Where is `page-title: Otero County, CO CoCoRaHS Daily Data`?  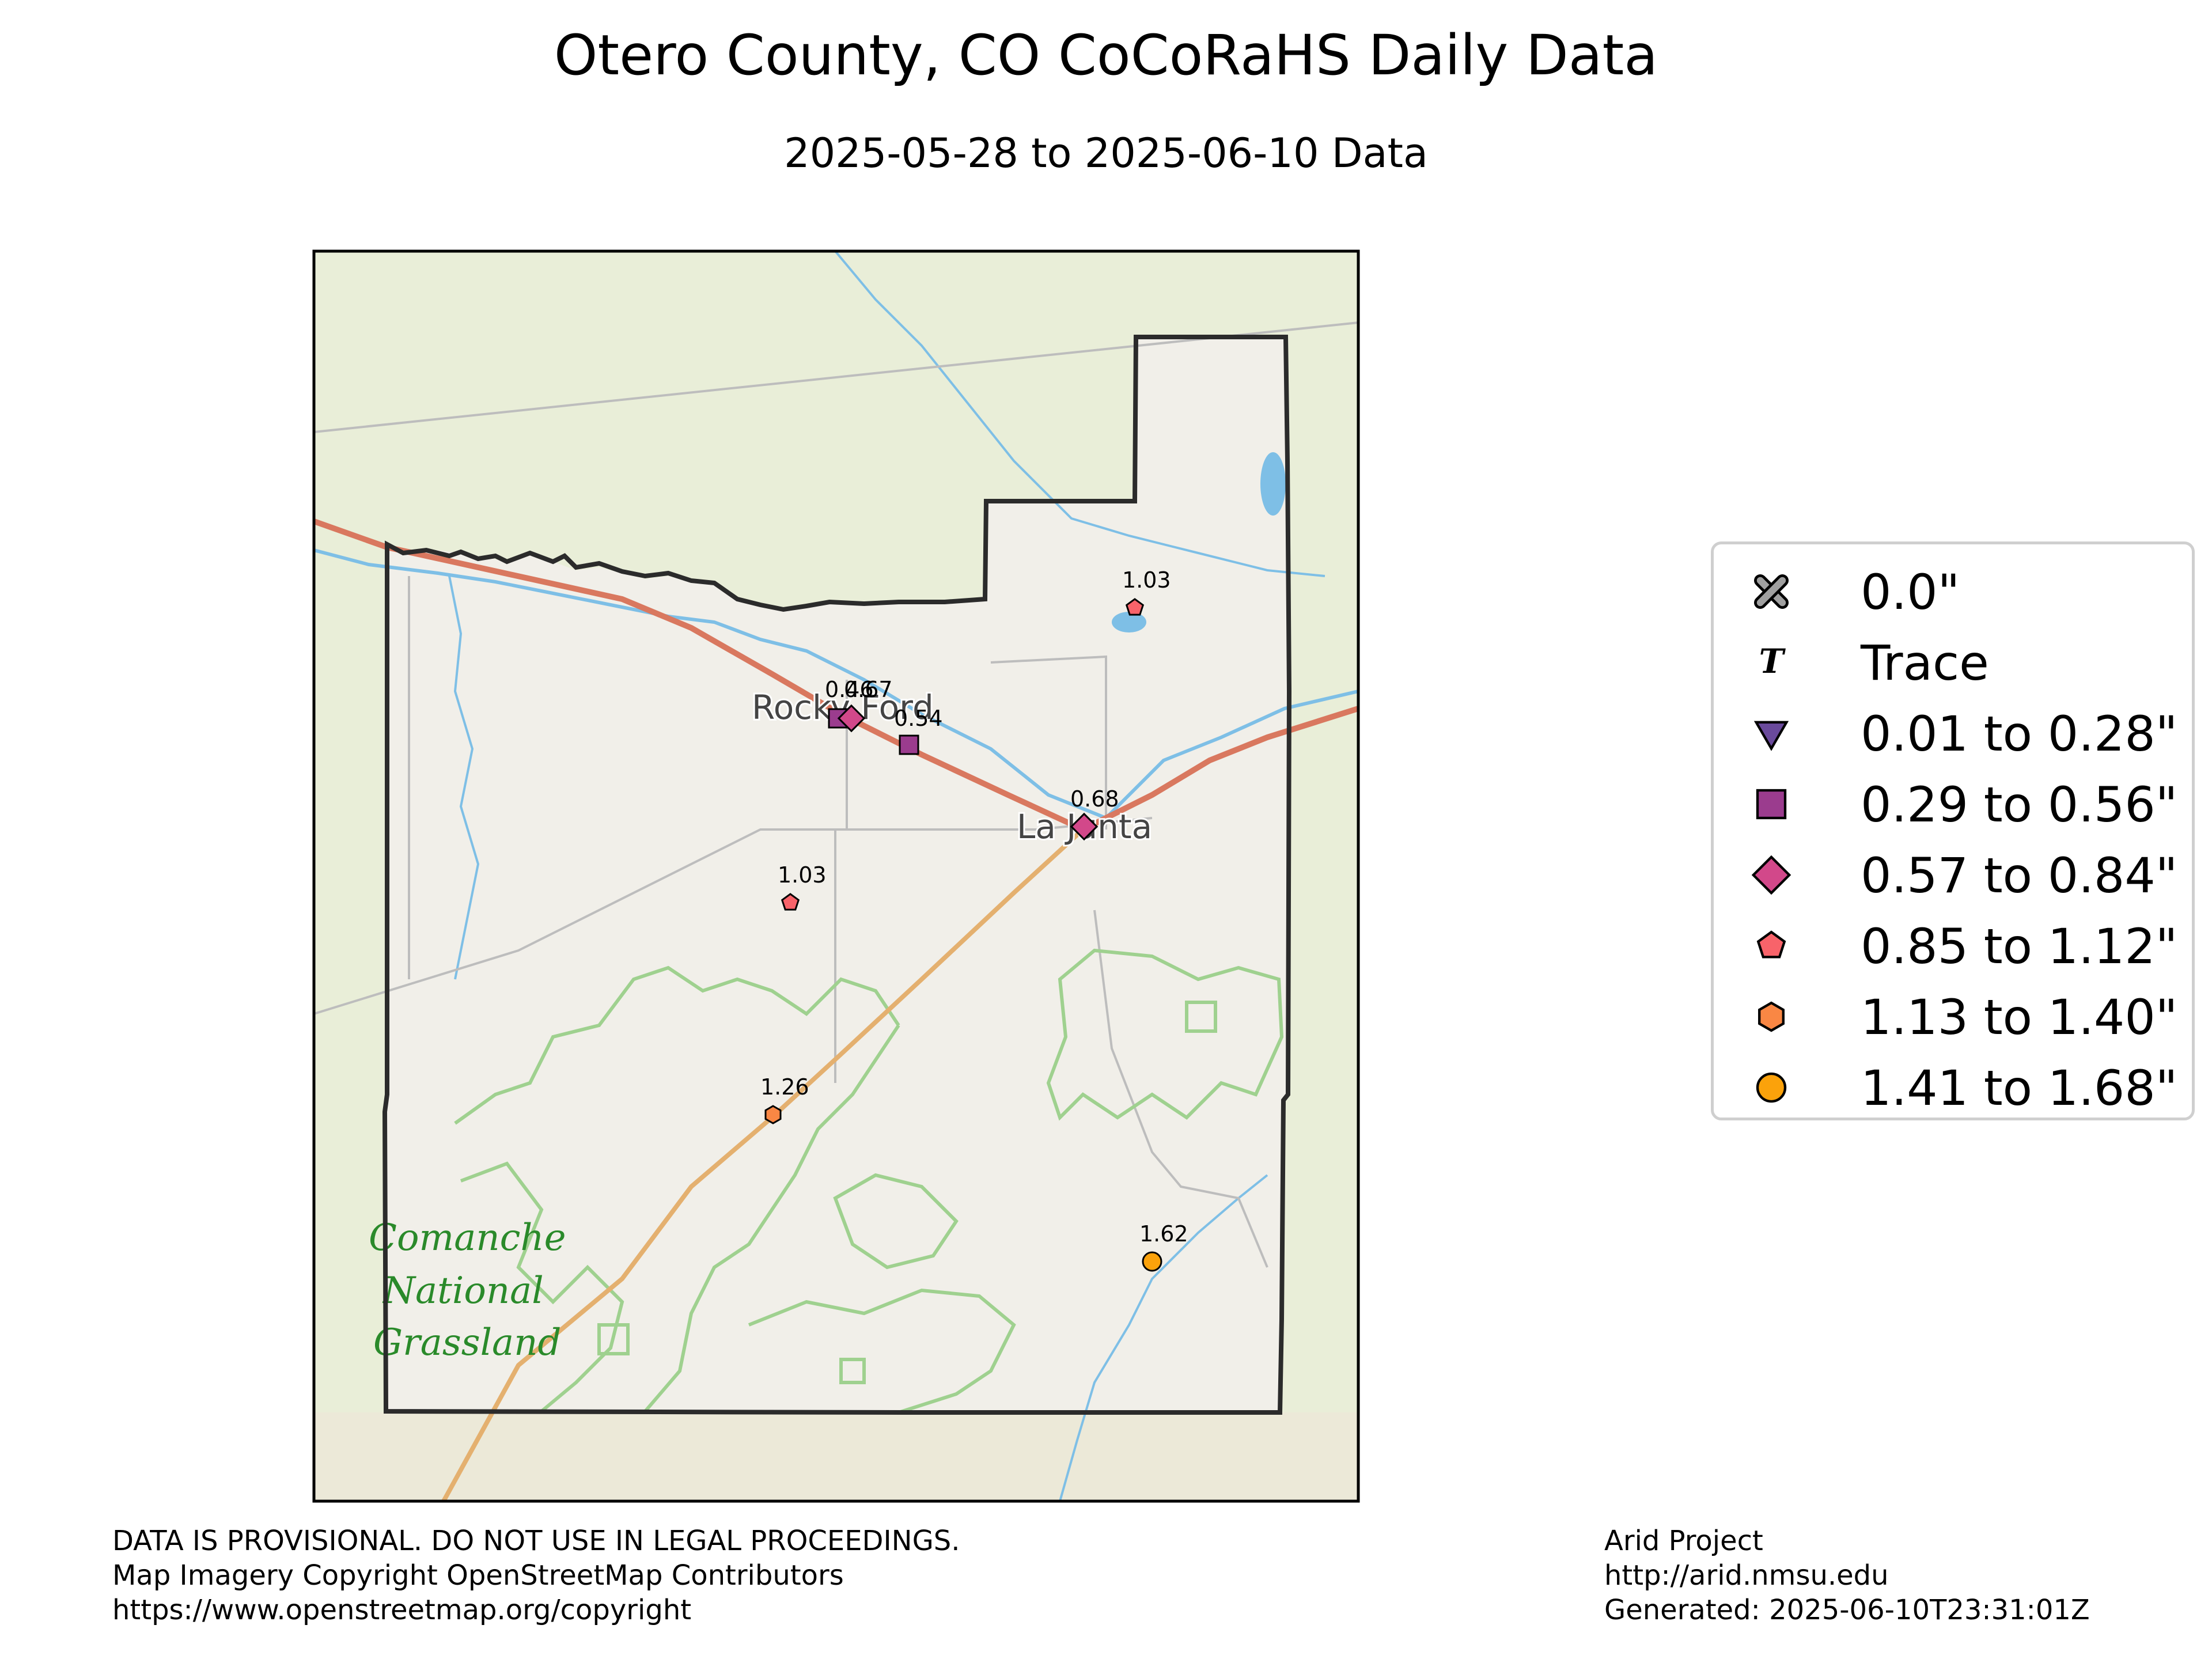 page-title: Otero County, CO CoCoRaHS Daily Data is located at coordinates (1106, 55).